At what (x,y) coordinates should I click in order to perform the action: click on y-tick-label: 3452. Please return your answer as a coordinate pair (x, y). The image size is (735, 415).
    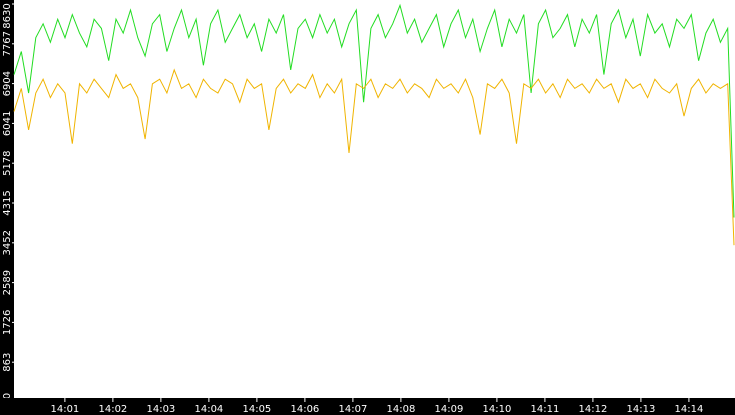
    Looking at the image, I should click on (7, 242).